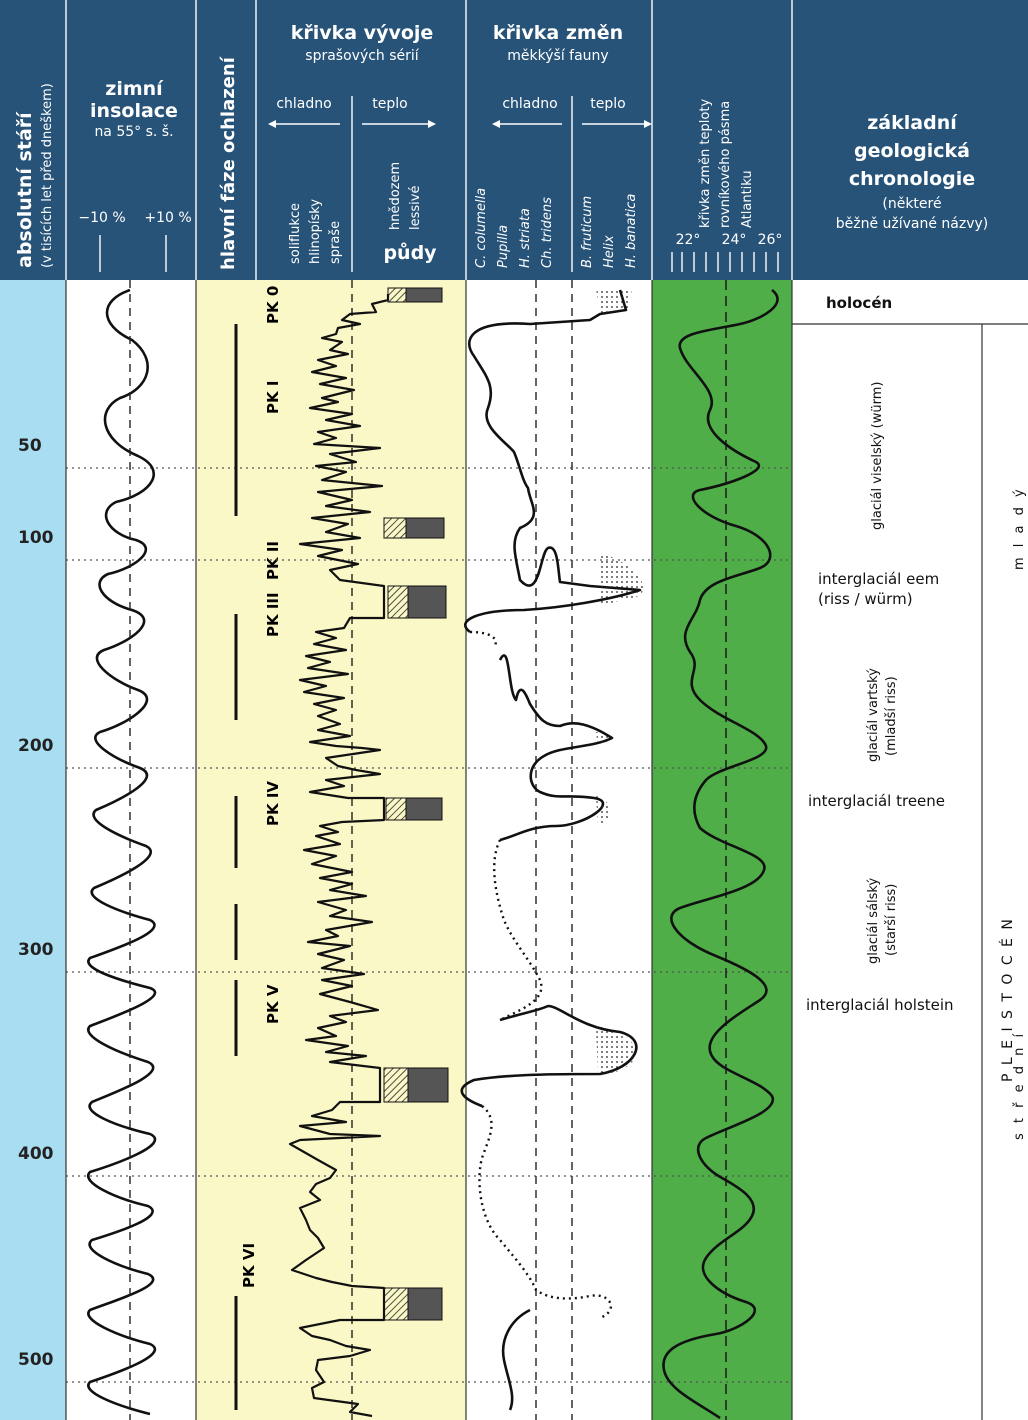 The height and width of the screenshot is (1420, 1028). I want to click on age-band, so click(33, 850).